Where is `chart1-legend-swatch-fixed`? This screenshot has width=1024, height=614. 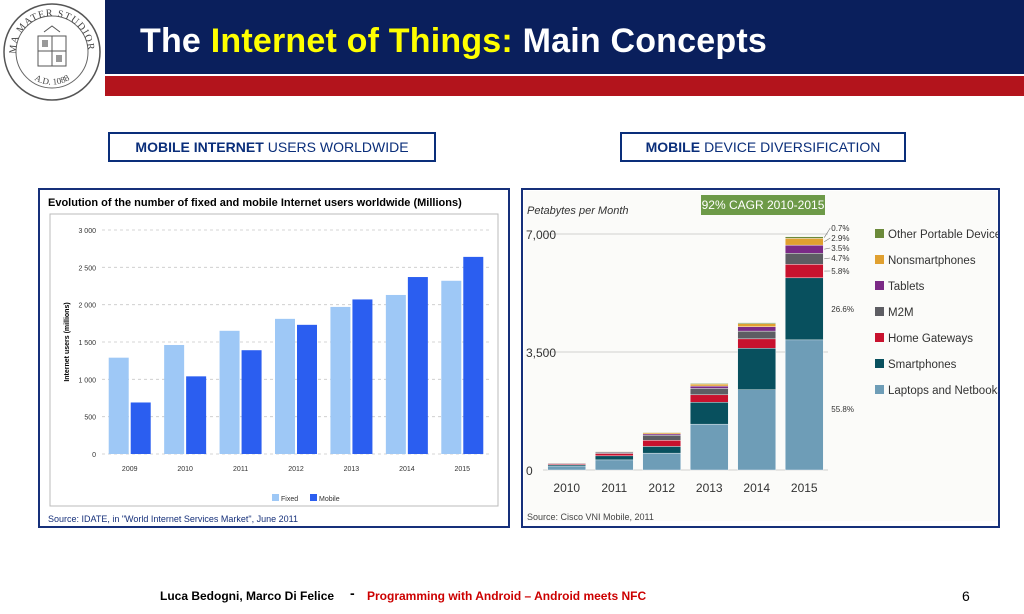
chart1-legend-swatch-fixed is located at coordinates (275, 497).